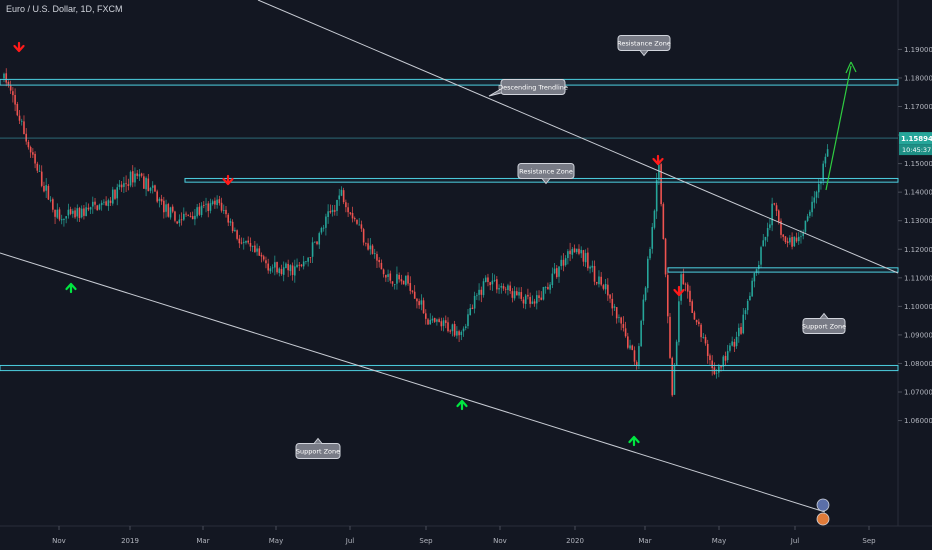  Describe the element at coordinates (528, 88) in the screenshot. I see `callout-descending-trendline: Descending Trendline` at that location.